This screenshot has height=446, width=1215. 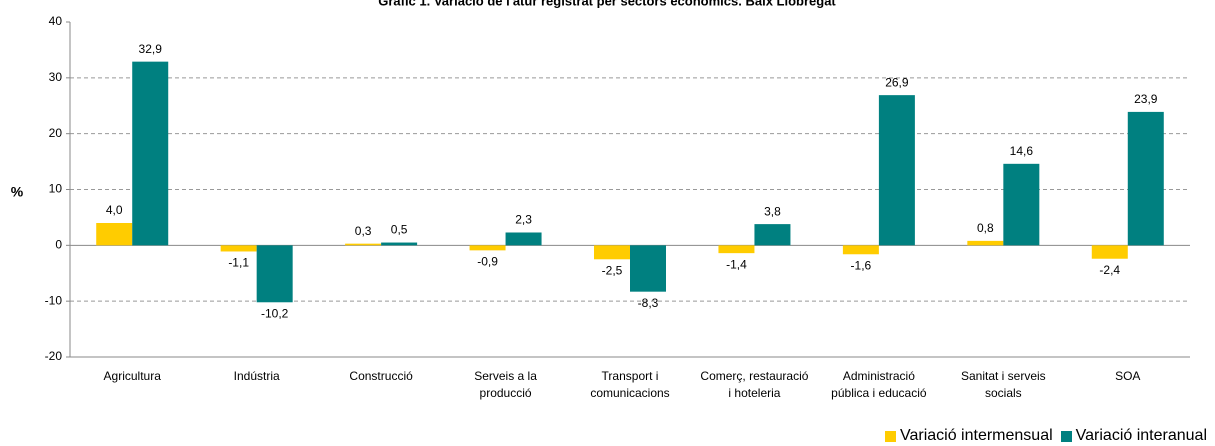 I want to click on x-tick-label: Comerç, restauració i hoteleria, so click(x=754, y=384).